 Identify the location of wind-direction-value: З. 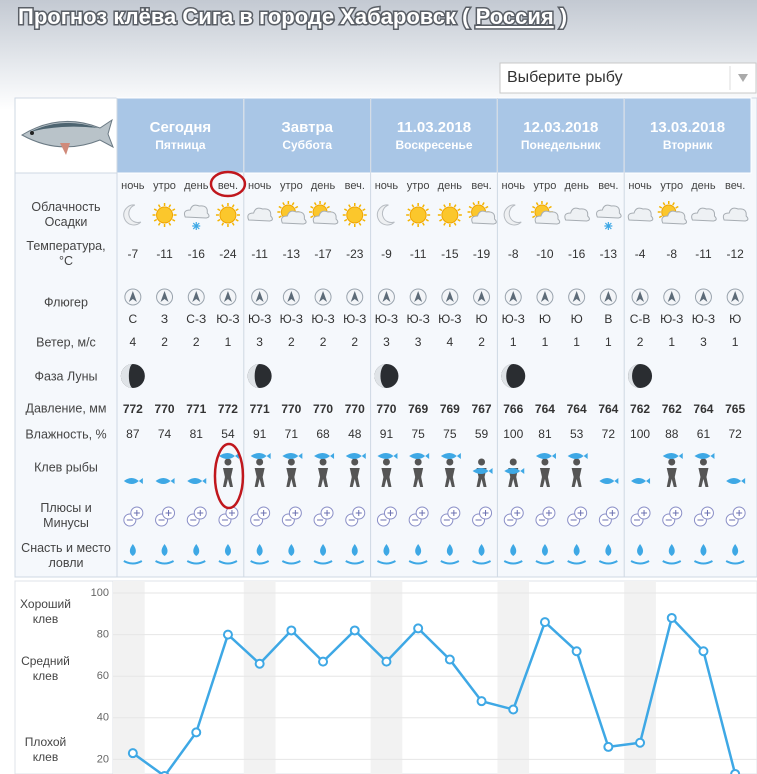
(164, 319).